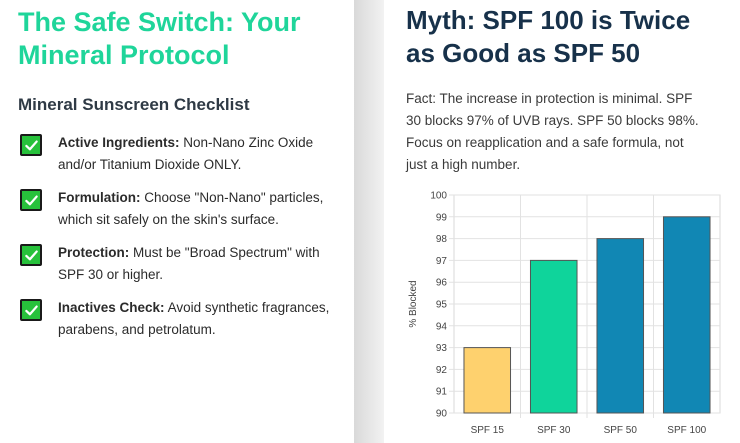  Describe the element at coordinates (554, 430) in the screenshot. I see `x-tick-label: SPF 30` at that location.